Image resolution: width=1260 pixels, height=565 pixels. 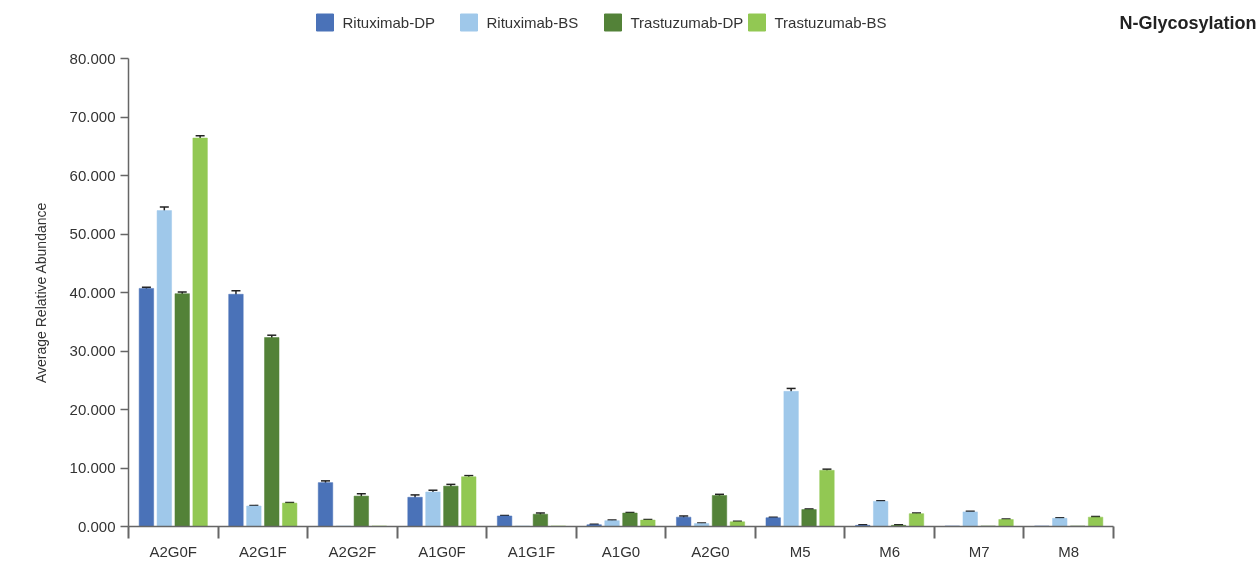 What do you see at coordinates (1069, 551) in the screenshot?
I see `x-tick-label: M8` at bounding box center [1069, 551].